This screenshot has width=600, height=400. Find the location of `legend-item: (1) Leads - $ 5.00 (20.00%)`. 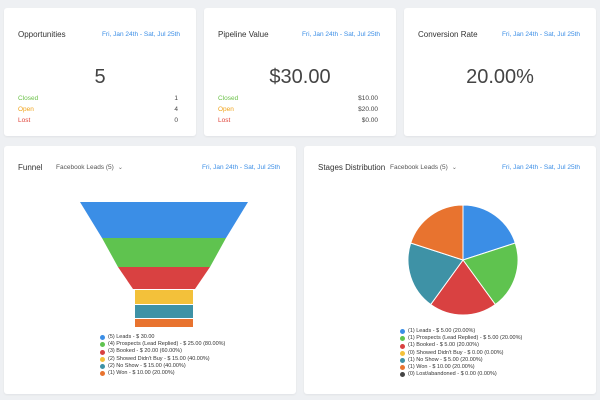

legend-item: (1) Leads - $ 5.00 (20.00%) is located at coordinates (461, 331).